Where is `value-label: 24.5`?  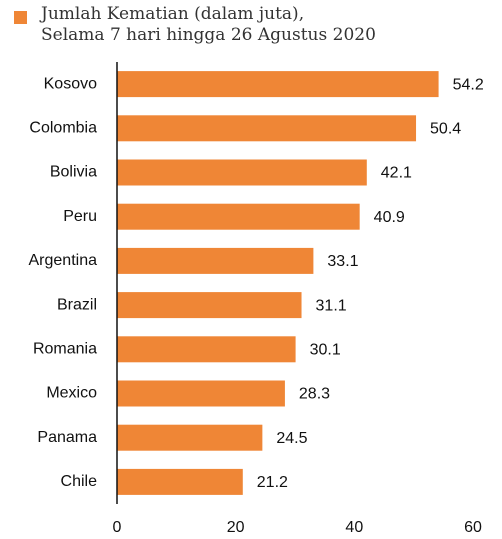 value-label: 24.5 is located at coordinates (291, 438).